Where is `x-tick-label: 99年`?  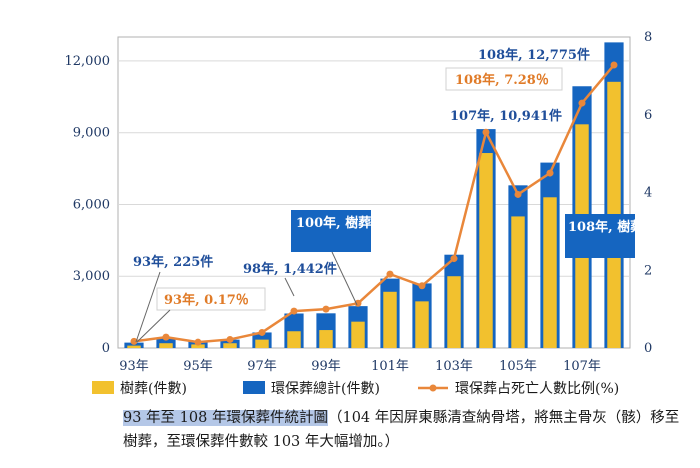
x-tick-label: 99年 is located at coordinates (326, 366).